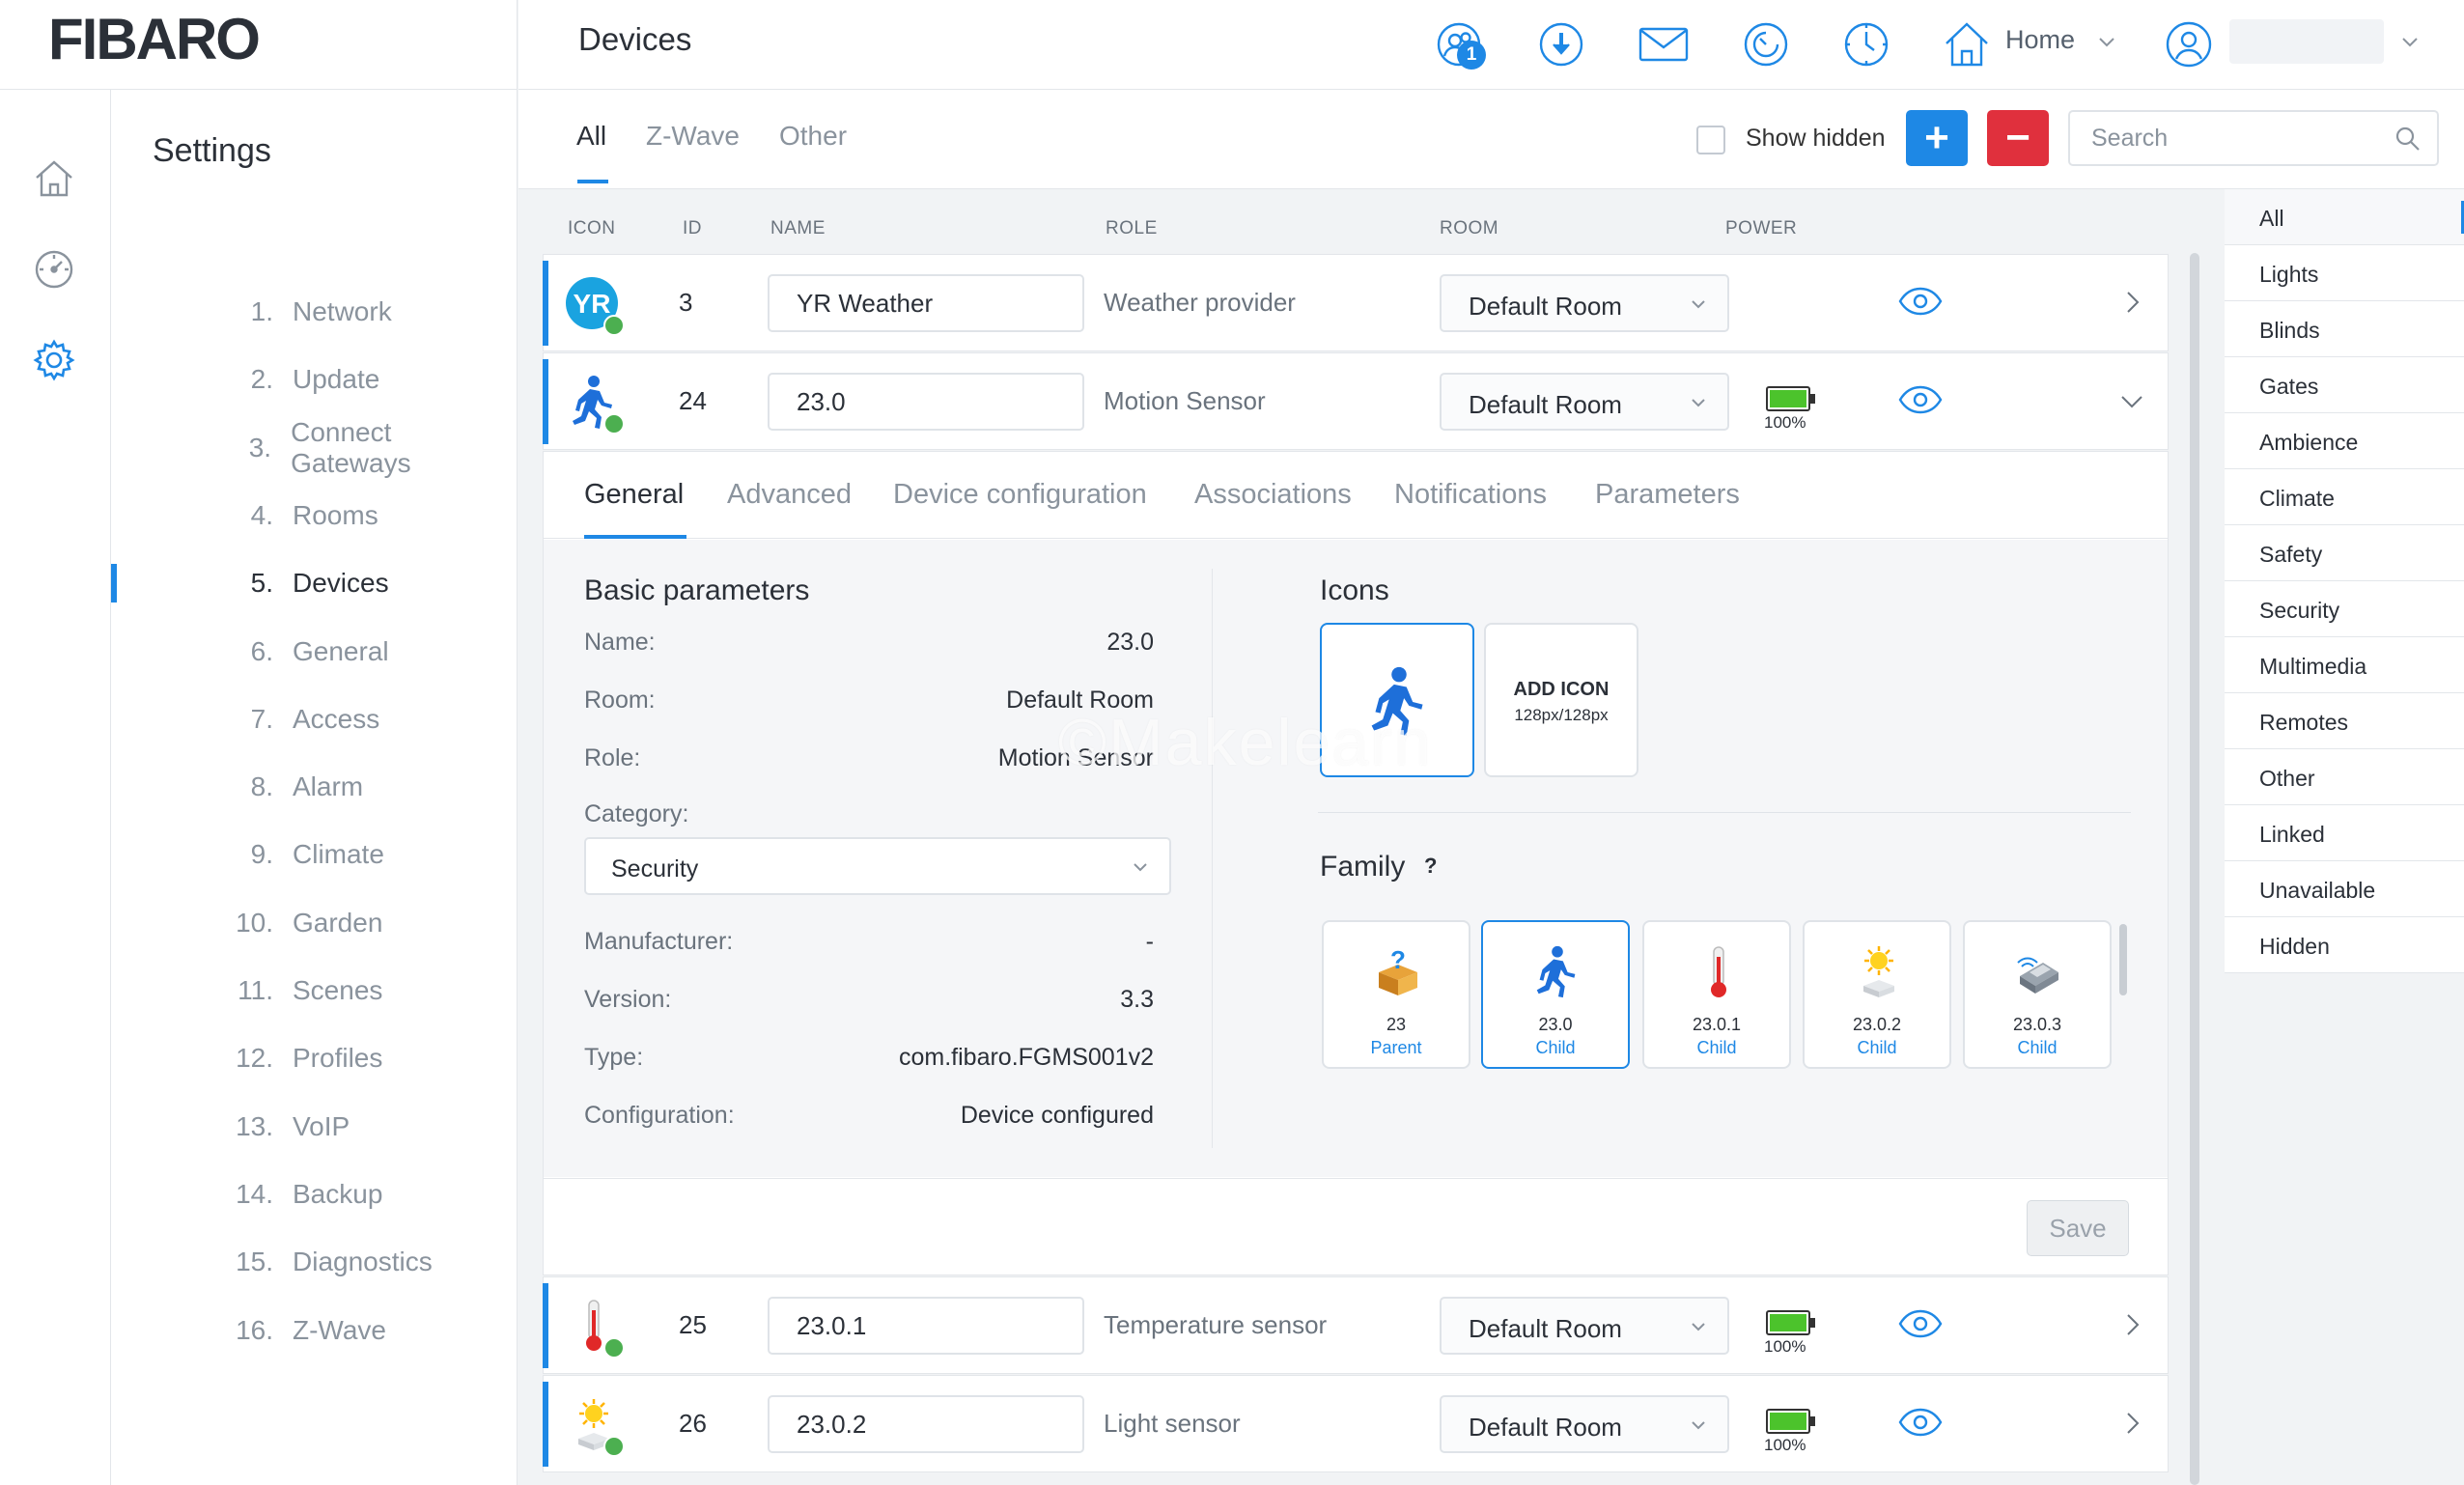 The image size is (2464, 1485). Describe the element at coordinates (314, 379) in the screenshot. I see `settings-nav-item: 2. Update` at that location.